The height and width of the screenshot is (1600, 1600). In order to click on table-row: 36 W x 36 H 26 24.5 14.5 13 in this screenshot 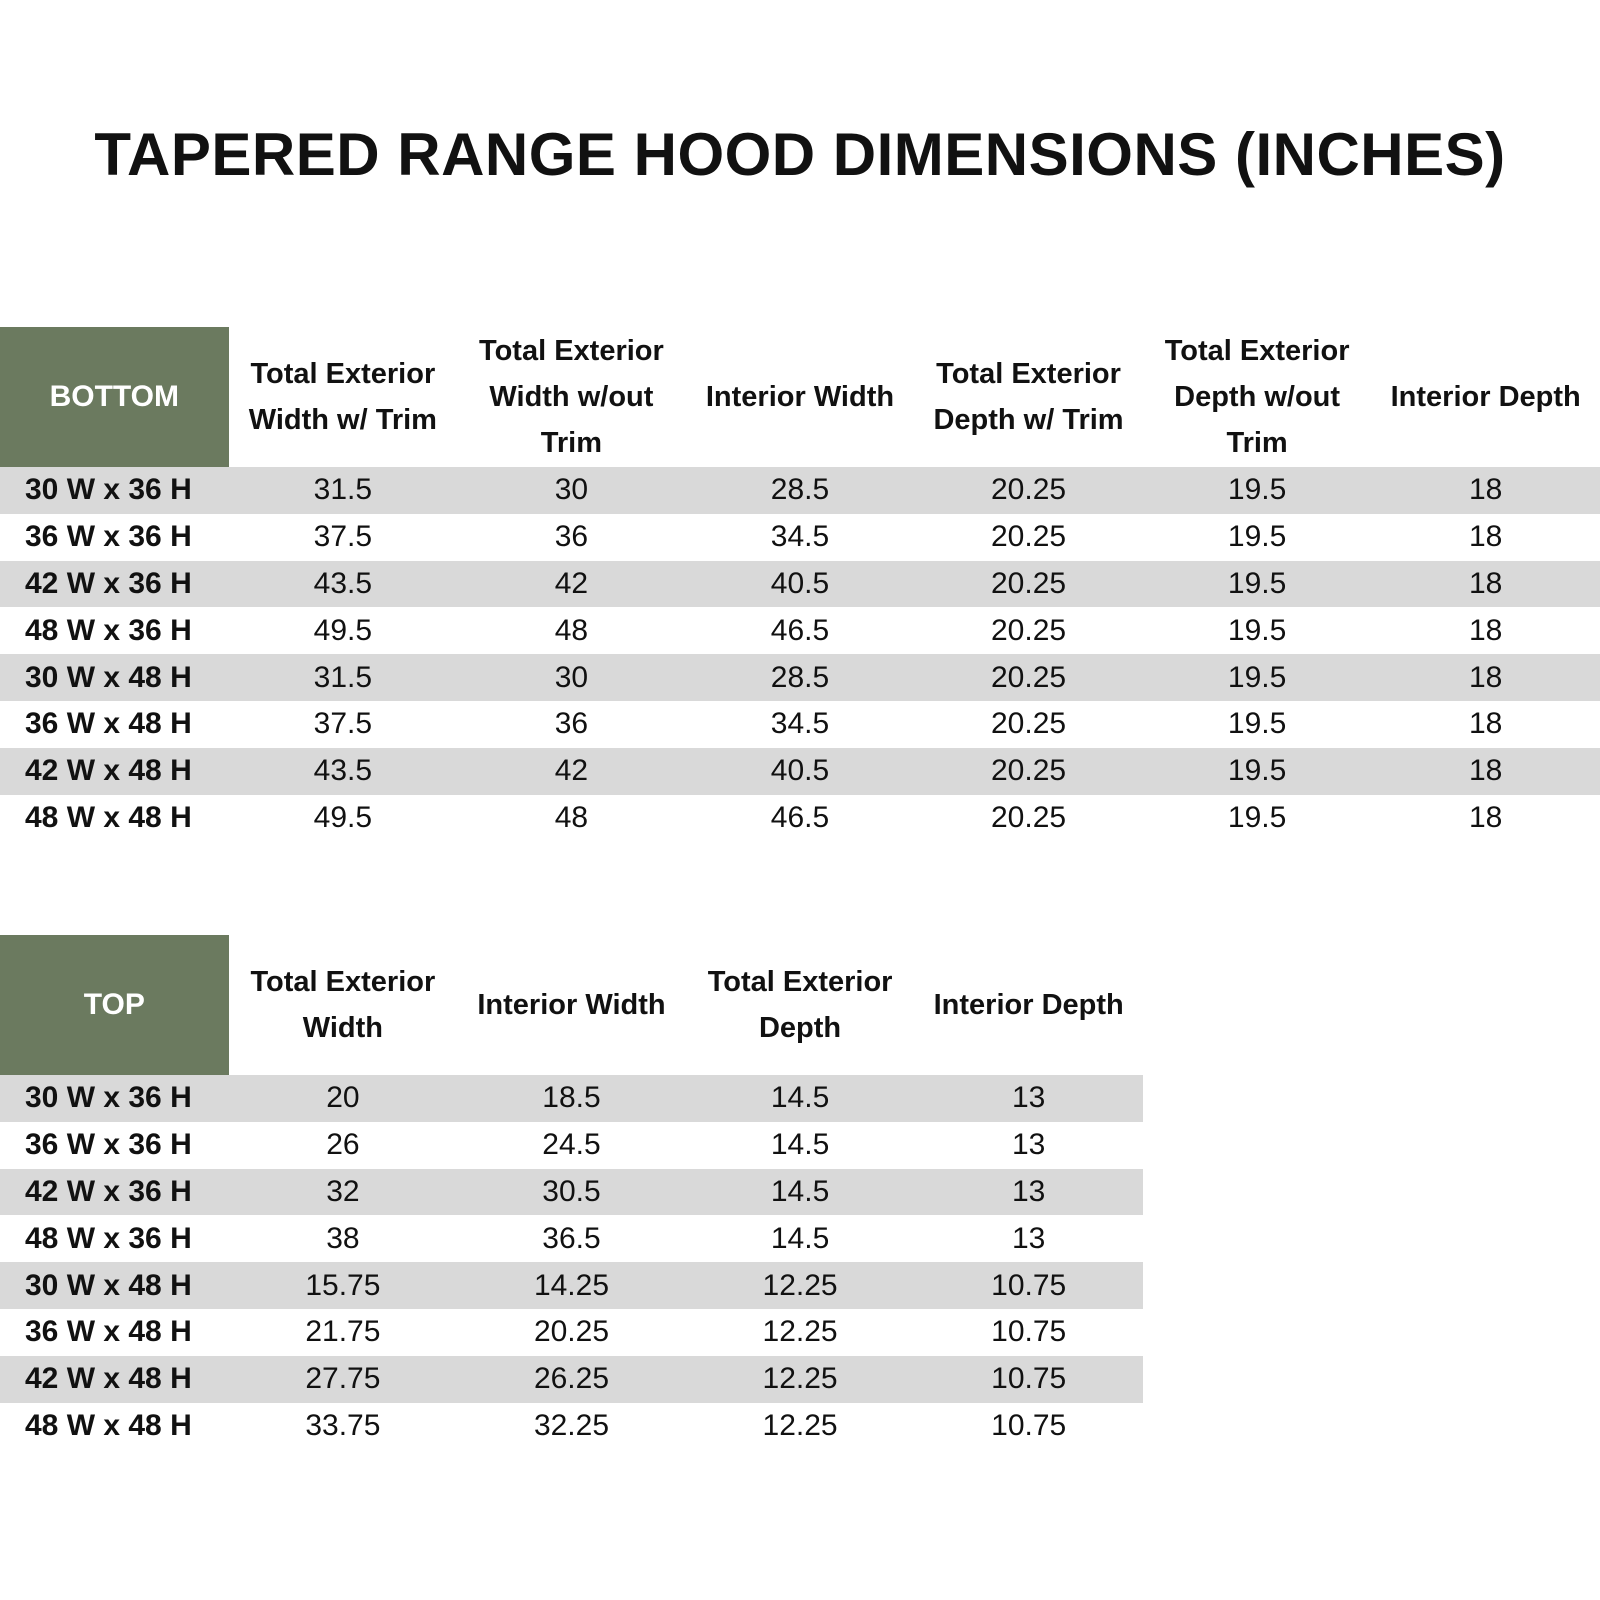, I will do `click(571, 1145)`.